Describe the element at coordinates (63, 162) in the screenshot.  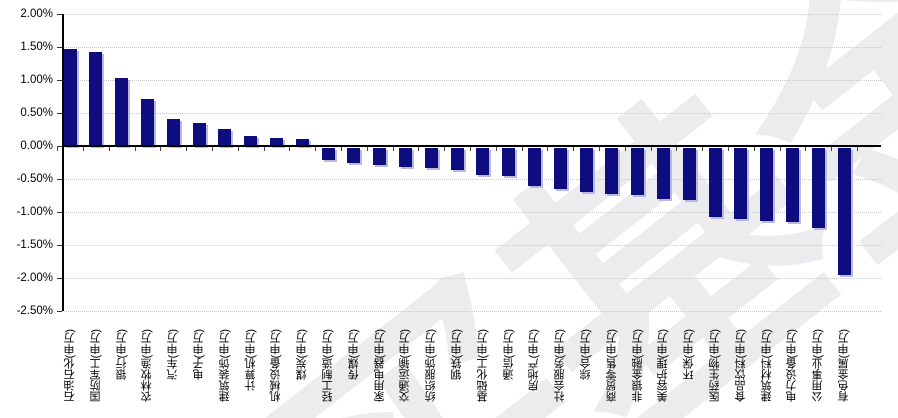
I see `y-axis-line` at that location.